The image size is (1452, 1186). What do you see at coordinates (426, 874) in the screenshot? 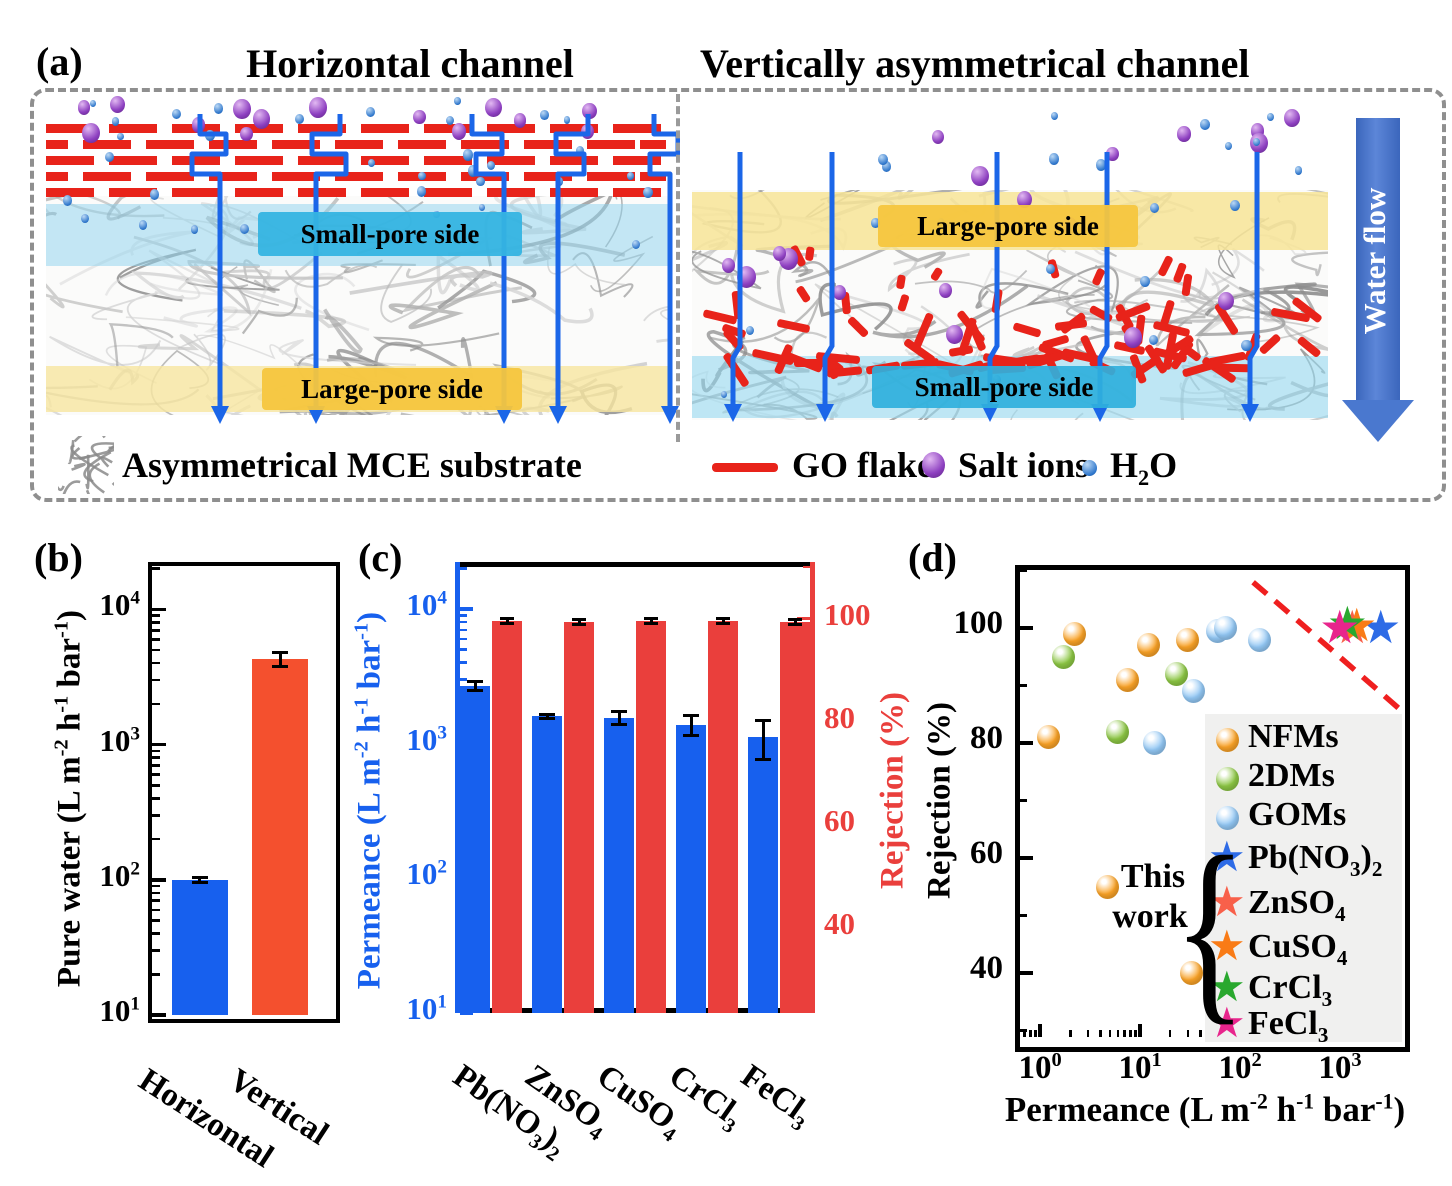
I see `left-tick-label: 10²` at bounding box center [426, 874].